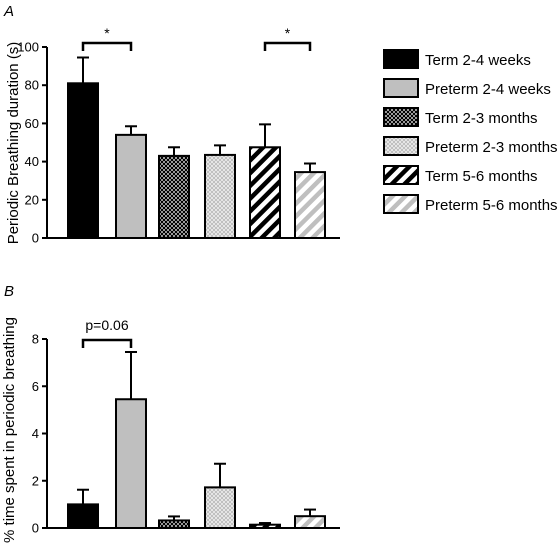 The image size is (560, 558). Describe the element at coordinates (196, 38) in the screenshot. I see `panel-a-annotations: * *` at that location.